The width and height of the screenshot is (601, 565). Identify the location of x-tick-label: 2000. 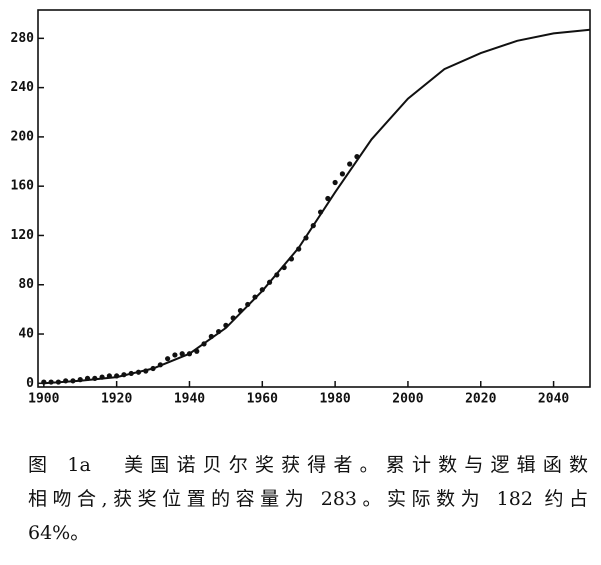
(407, 399).